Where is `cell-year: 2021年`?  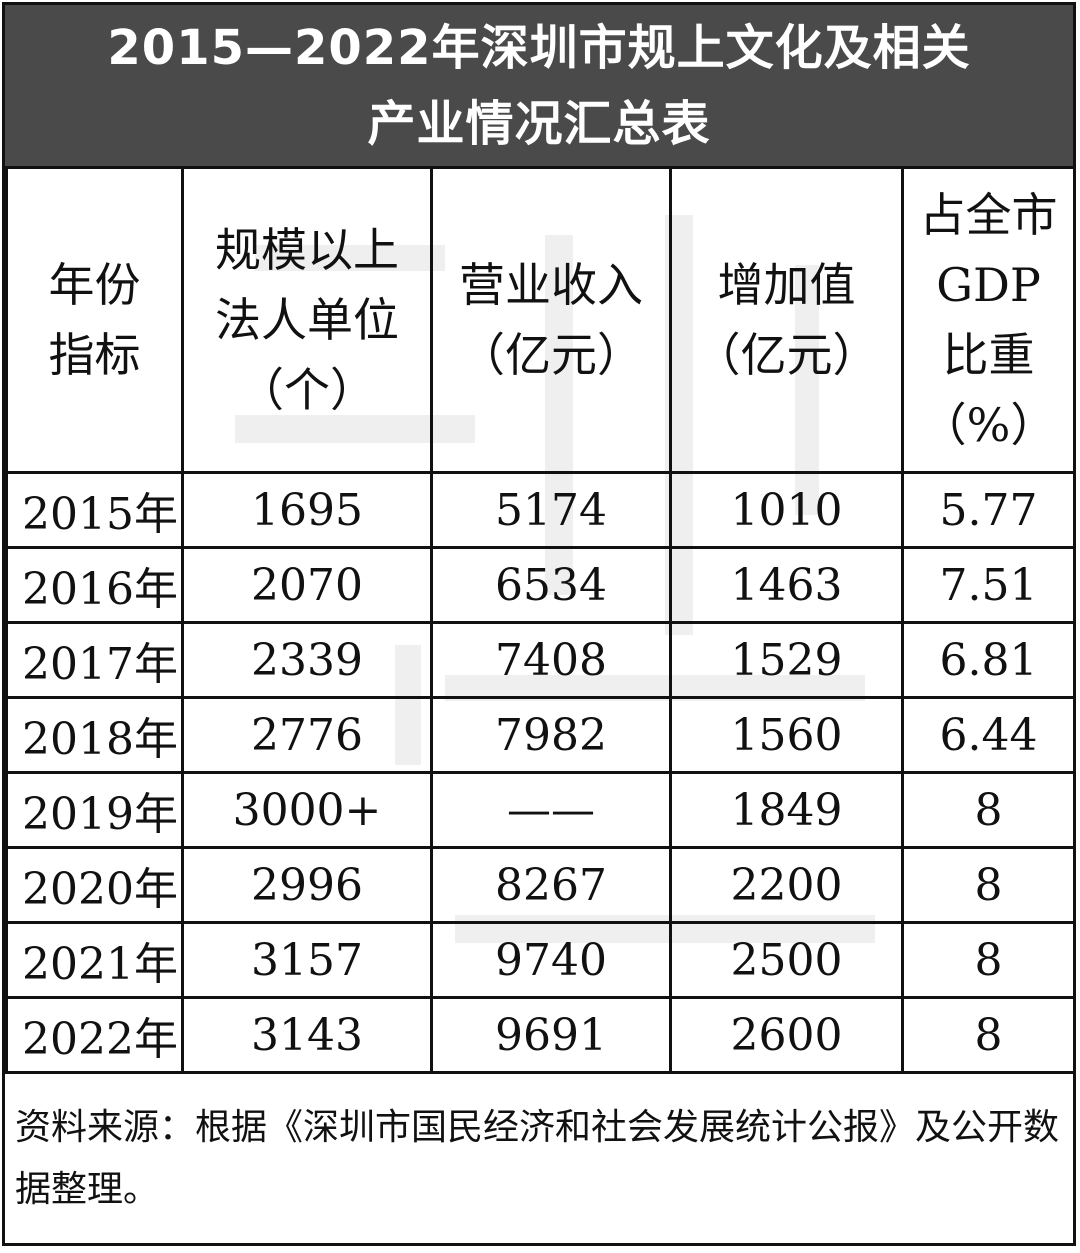
cell-year: 2021年 is located at coordinates (94, 960).